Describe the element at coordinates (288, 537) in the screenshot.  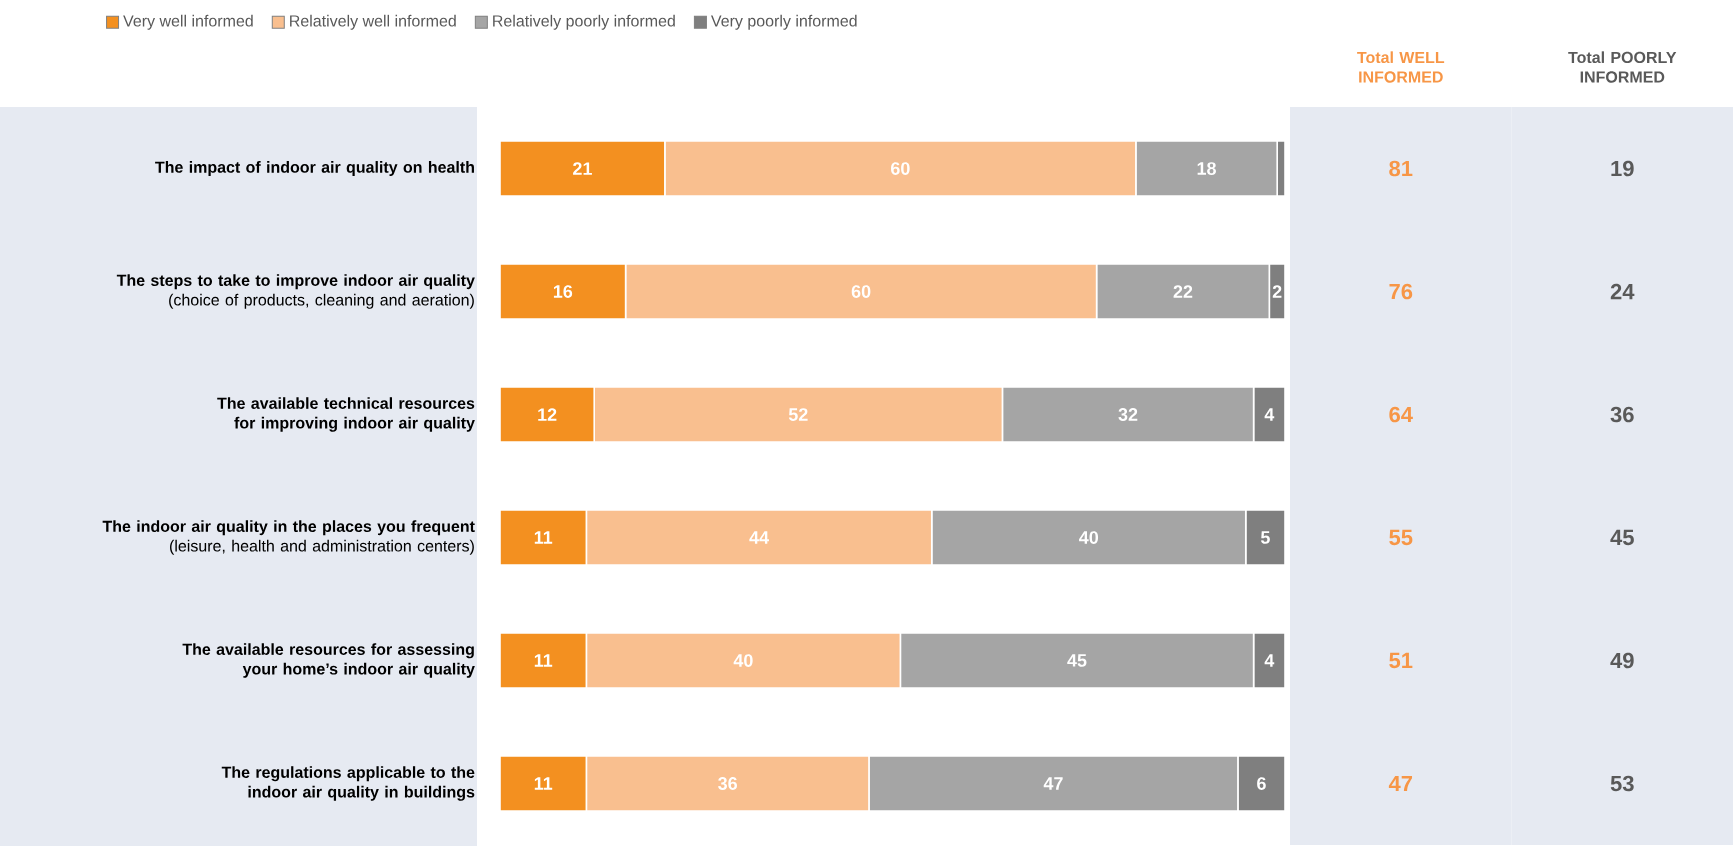
I see `y-tick-label: The indoor air quality in the places you frequent (leisure, health and administration centers)` at that location.